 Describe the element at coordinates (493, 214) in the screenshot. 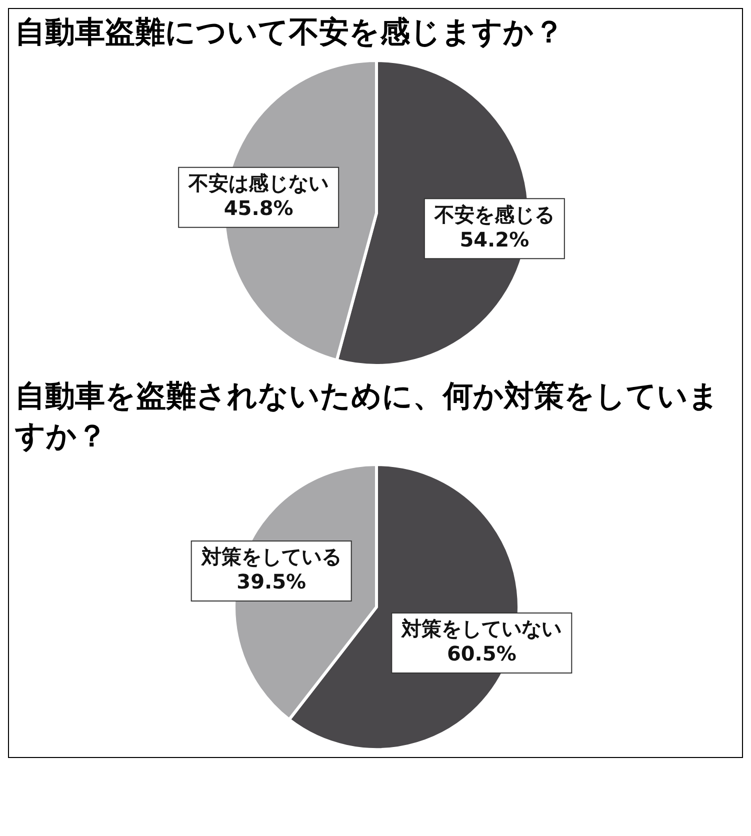

I see `slice-label: 不安を感じる` at that location.